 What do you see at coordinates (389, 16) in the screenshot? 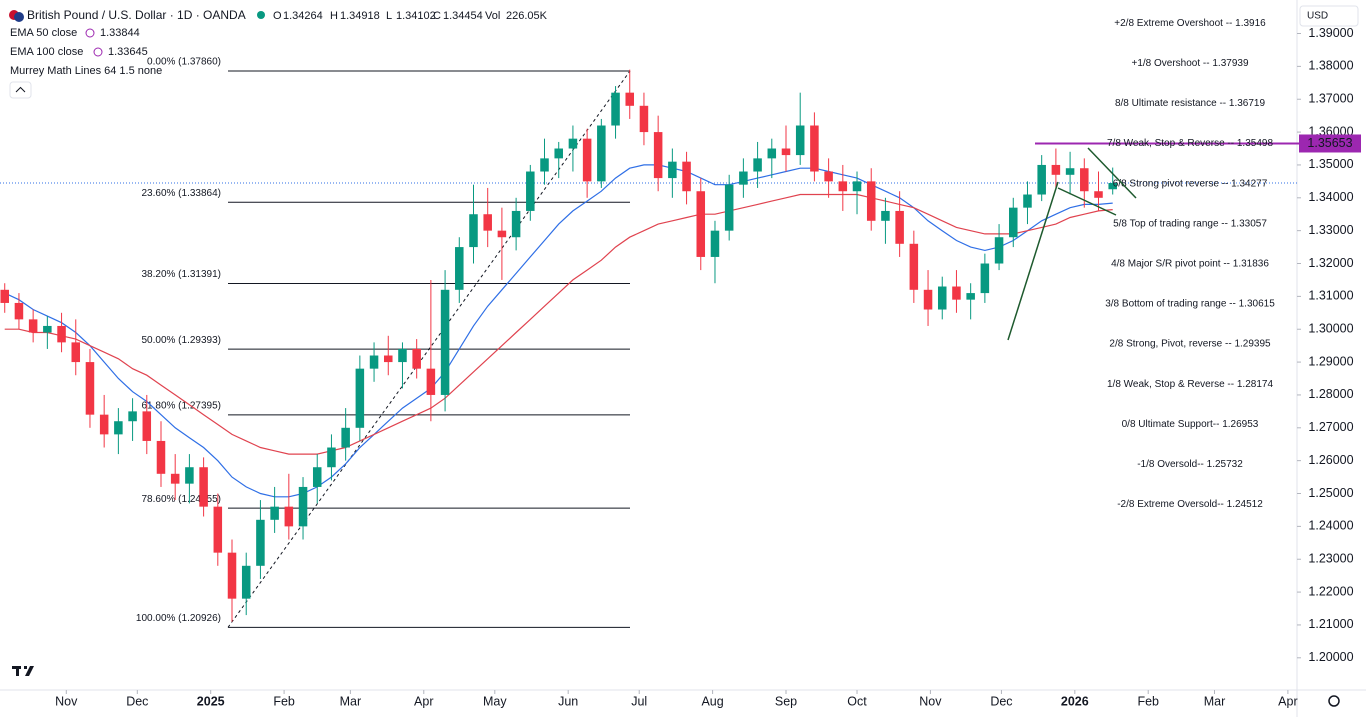
I see `ohlc-key: L` at bounding box center [389, 16].